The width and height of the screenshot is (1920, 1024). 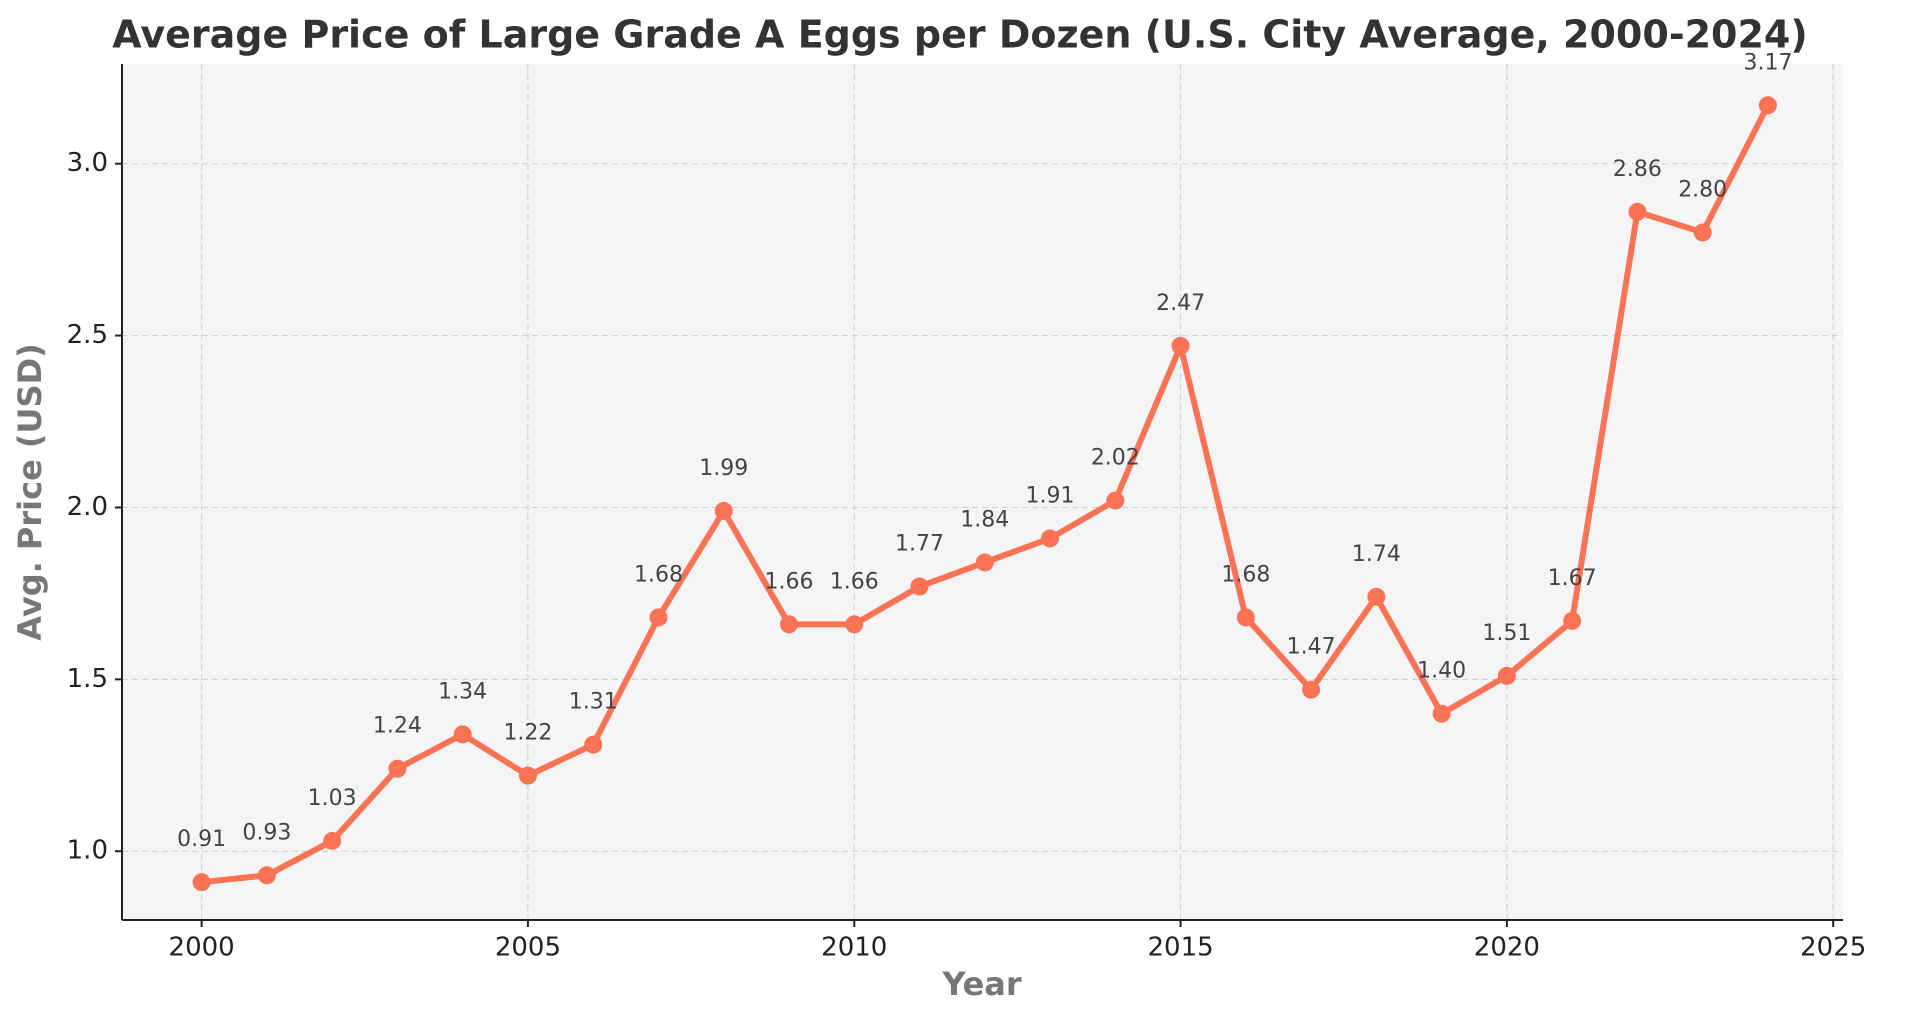 What do you see at coordinates (1115, 458) in the screenshot?
I see `value-label: 2.02` at bounding box center [1115, 458].